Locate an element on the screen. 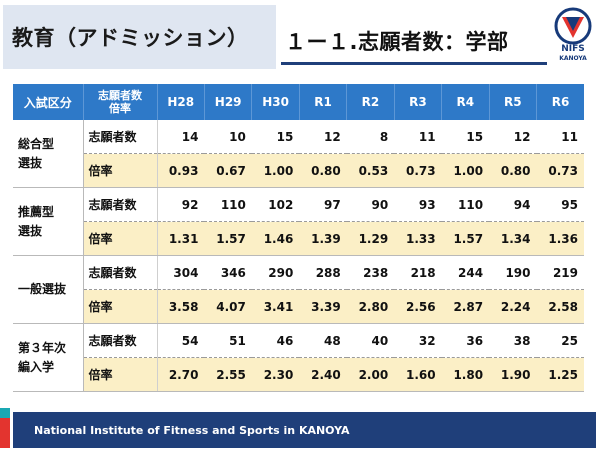 Image resolution: width=596 pixels, height=450 pixels. rate-cell: 2.24 is located at coordinates (513, 306).